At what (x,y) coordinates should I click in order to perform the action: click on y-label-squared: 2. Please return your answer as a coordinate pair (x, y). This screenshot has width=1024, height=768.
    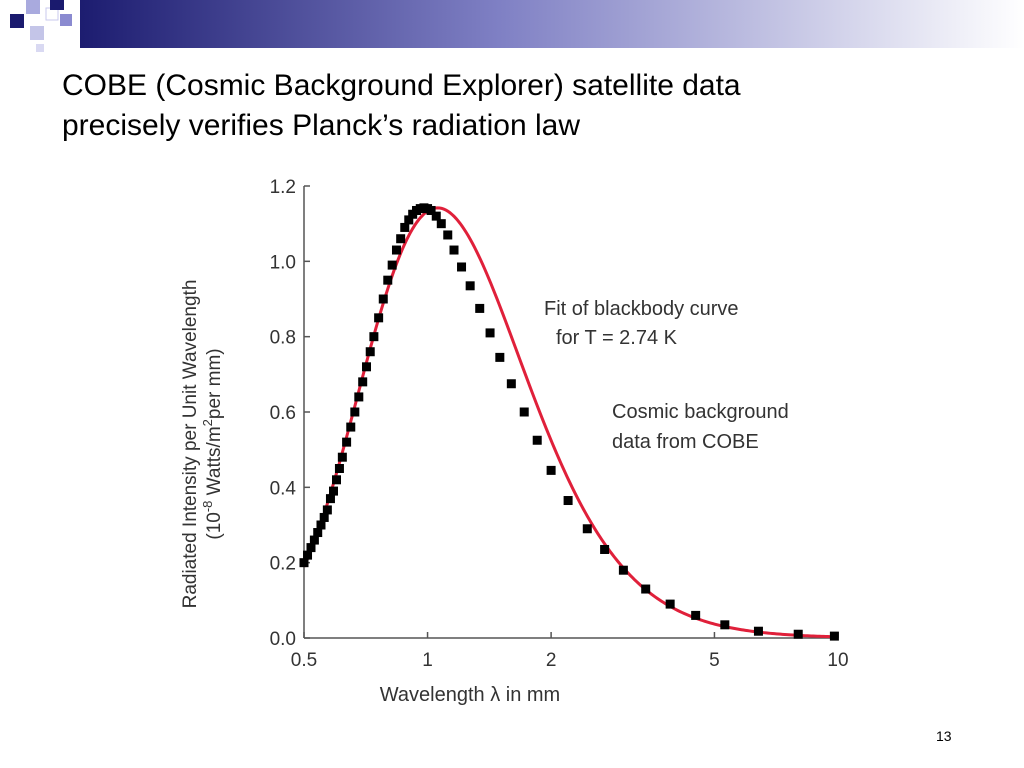
    Looking at the image, I should click on (207, 422).